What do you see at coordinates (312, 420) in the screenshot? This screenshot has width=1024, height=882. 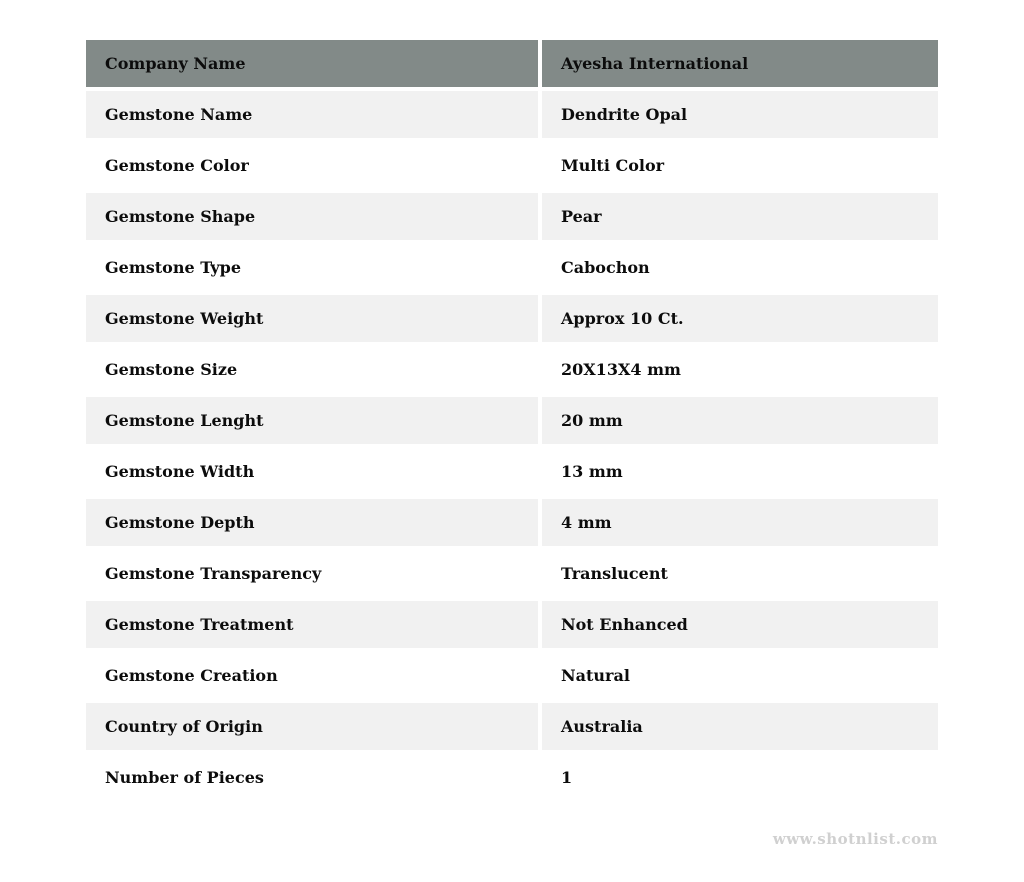 I see `spec-label: Gemstone Lenght` at bounding box center [312, 420].